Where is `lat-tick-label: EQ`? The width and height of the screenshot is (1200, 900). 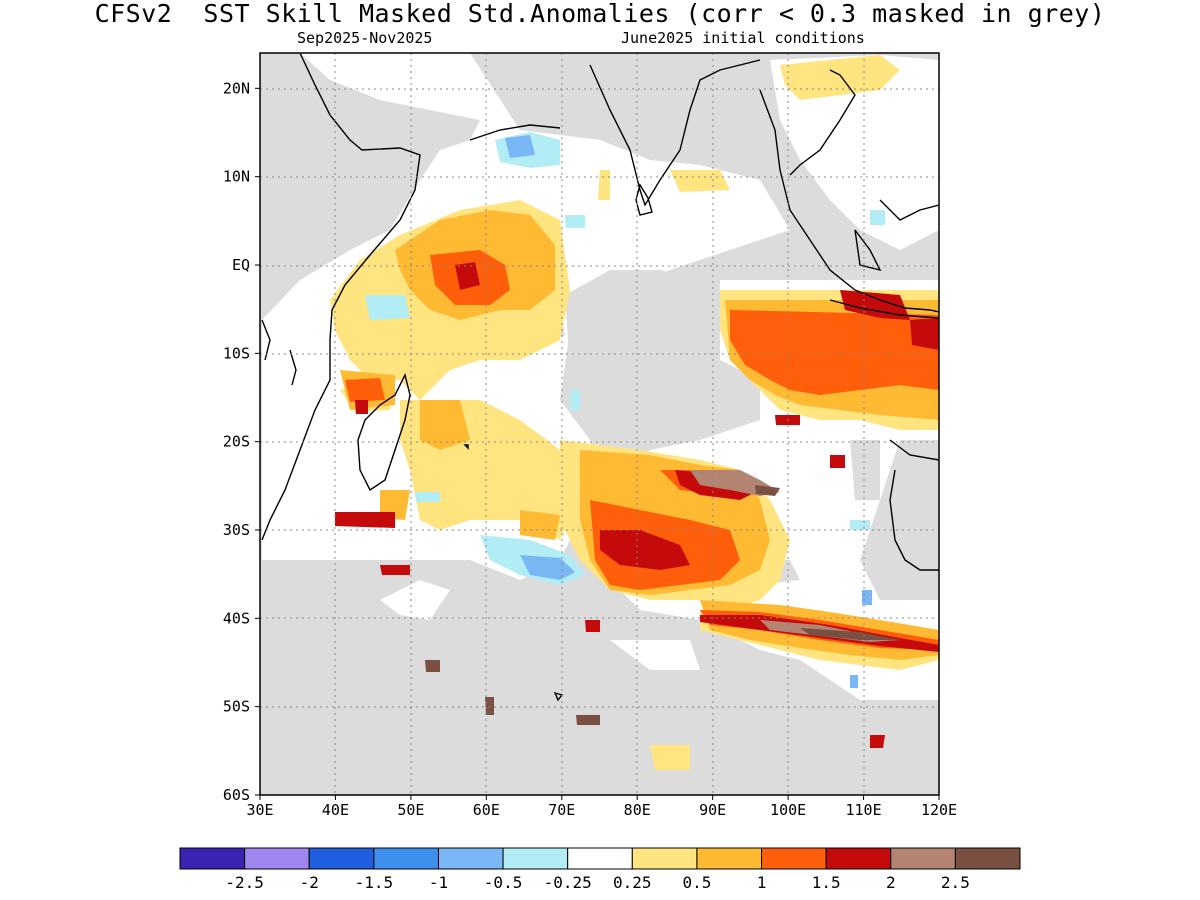
lat-tick-label: EQ is located at coordinates (241, 265).